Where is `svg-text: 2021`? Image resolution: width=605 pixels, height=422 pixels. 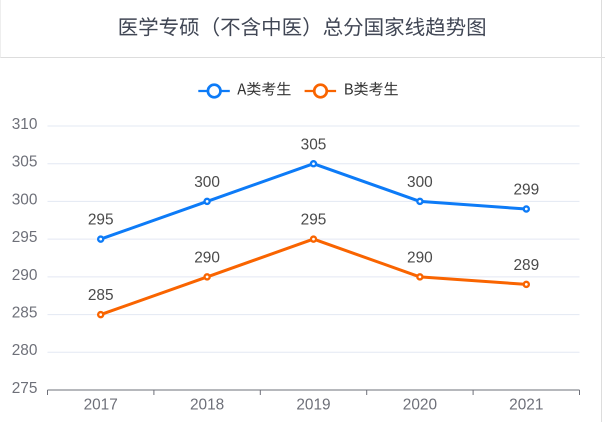
svg-text: 2021 is located at coordinates (526, 405).